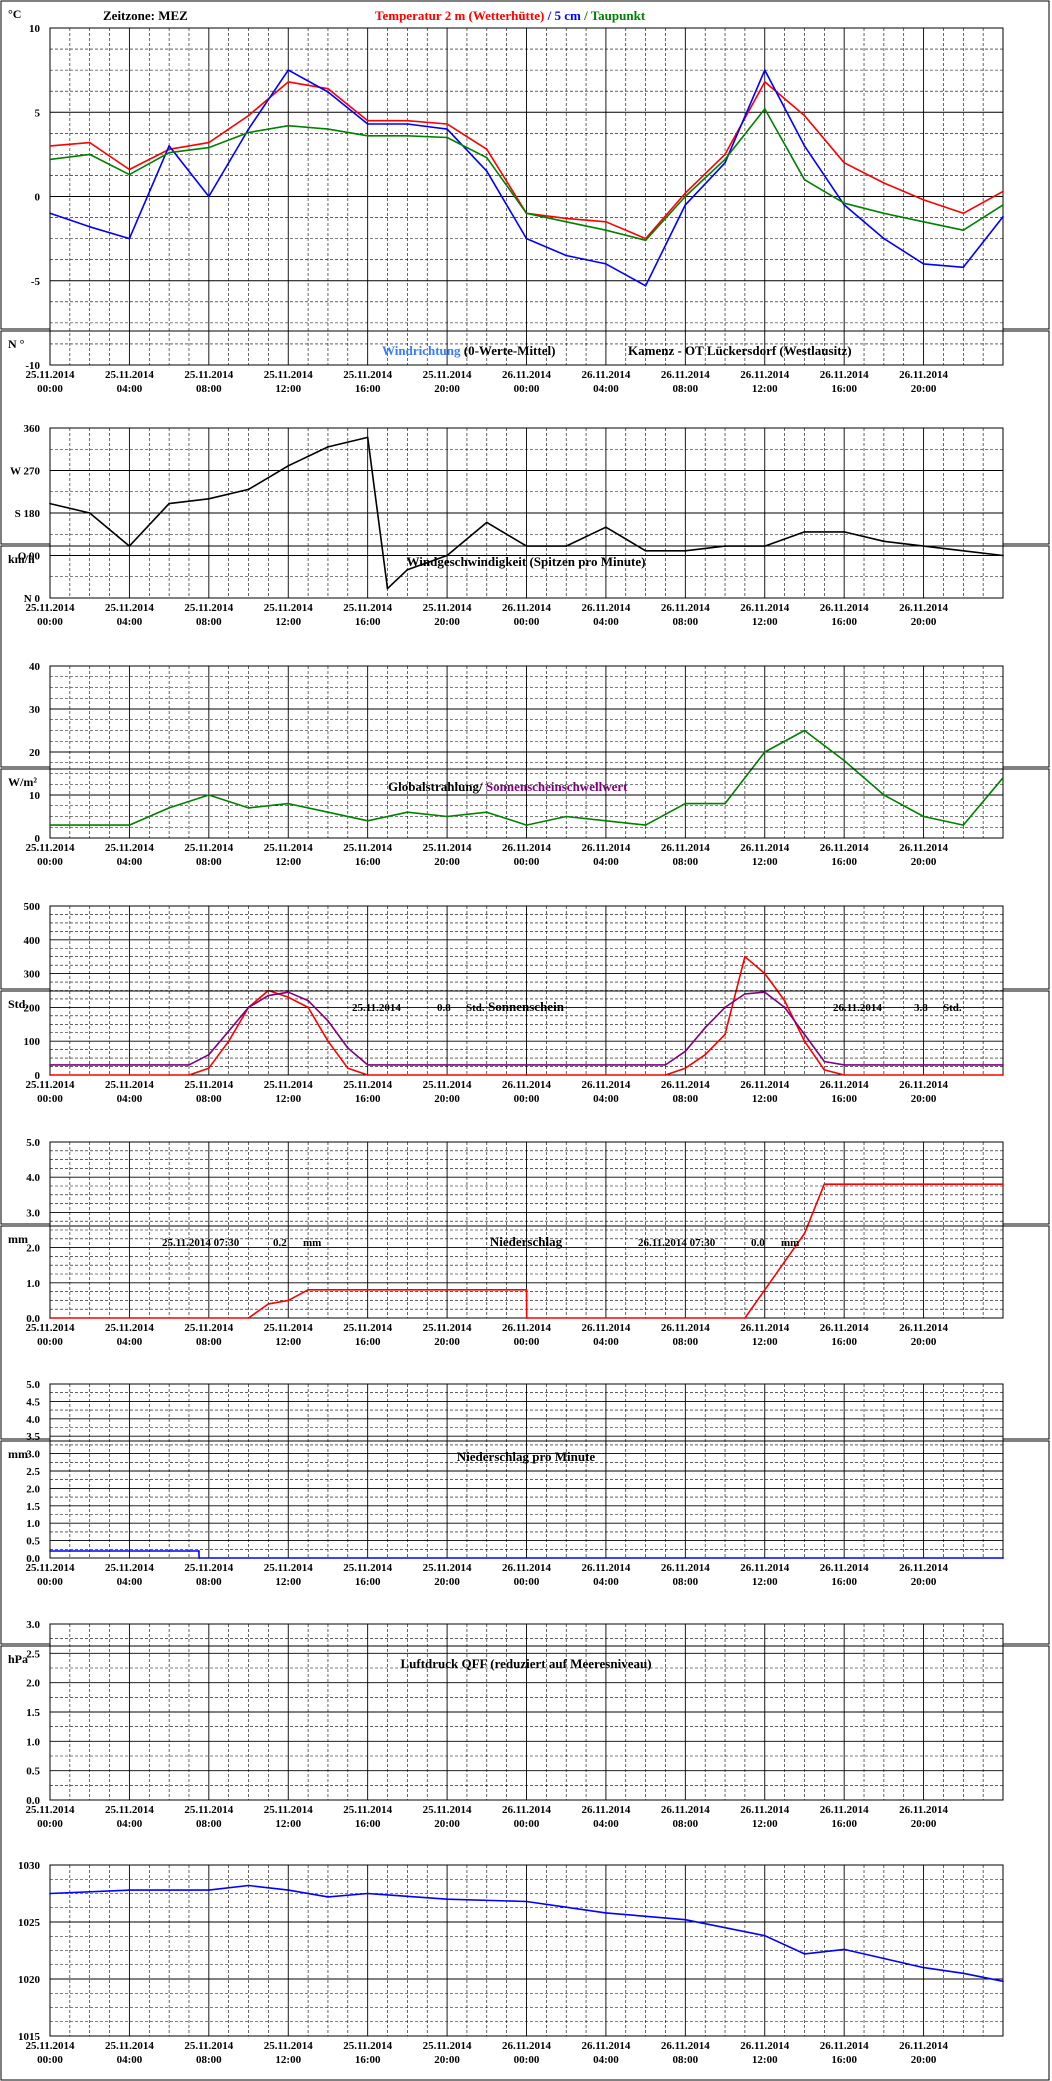 This screenshot has width=1052, height=2081. Describe the element at coordinates (526, 561) in the screenshot. I see `chart-title: Windgeschwindigkeit (Spitzen pro Minute)` at that location.